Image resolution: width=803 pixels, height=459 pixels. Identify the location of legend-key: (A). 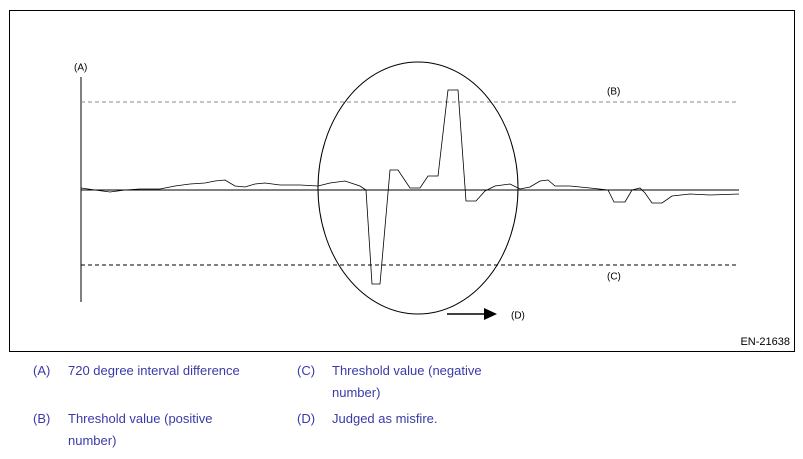
(42, 370).